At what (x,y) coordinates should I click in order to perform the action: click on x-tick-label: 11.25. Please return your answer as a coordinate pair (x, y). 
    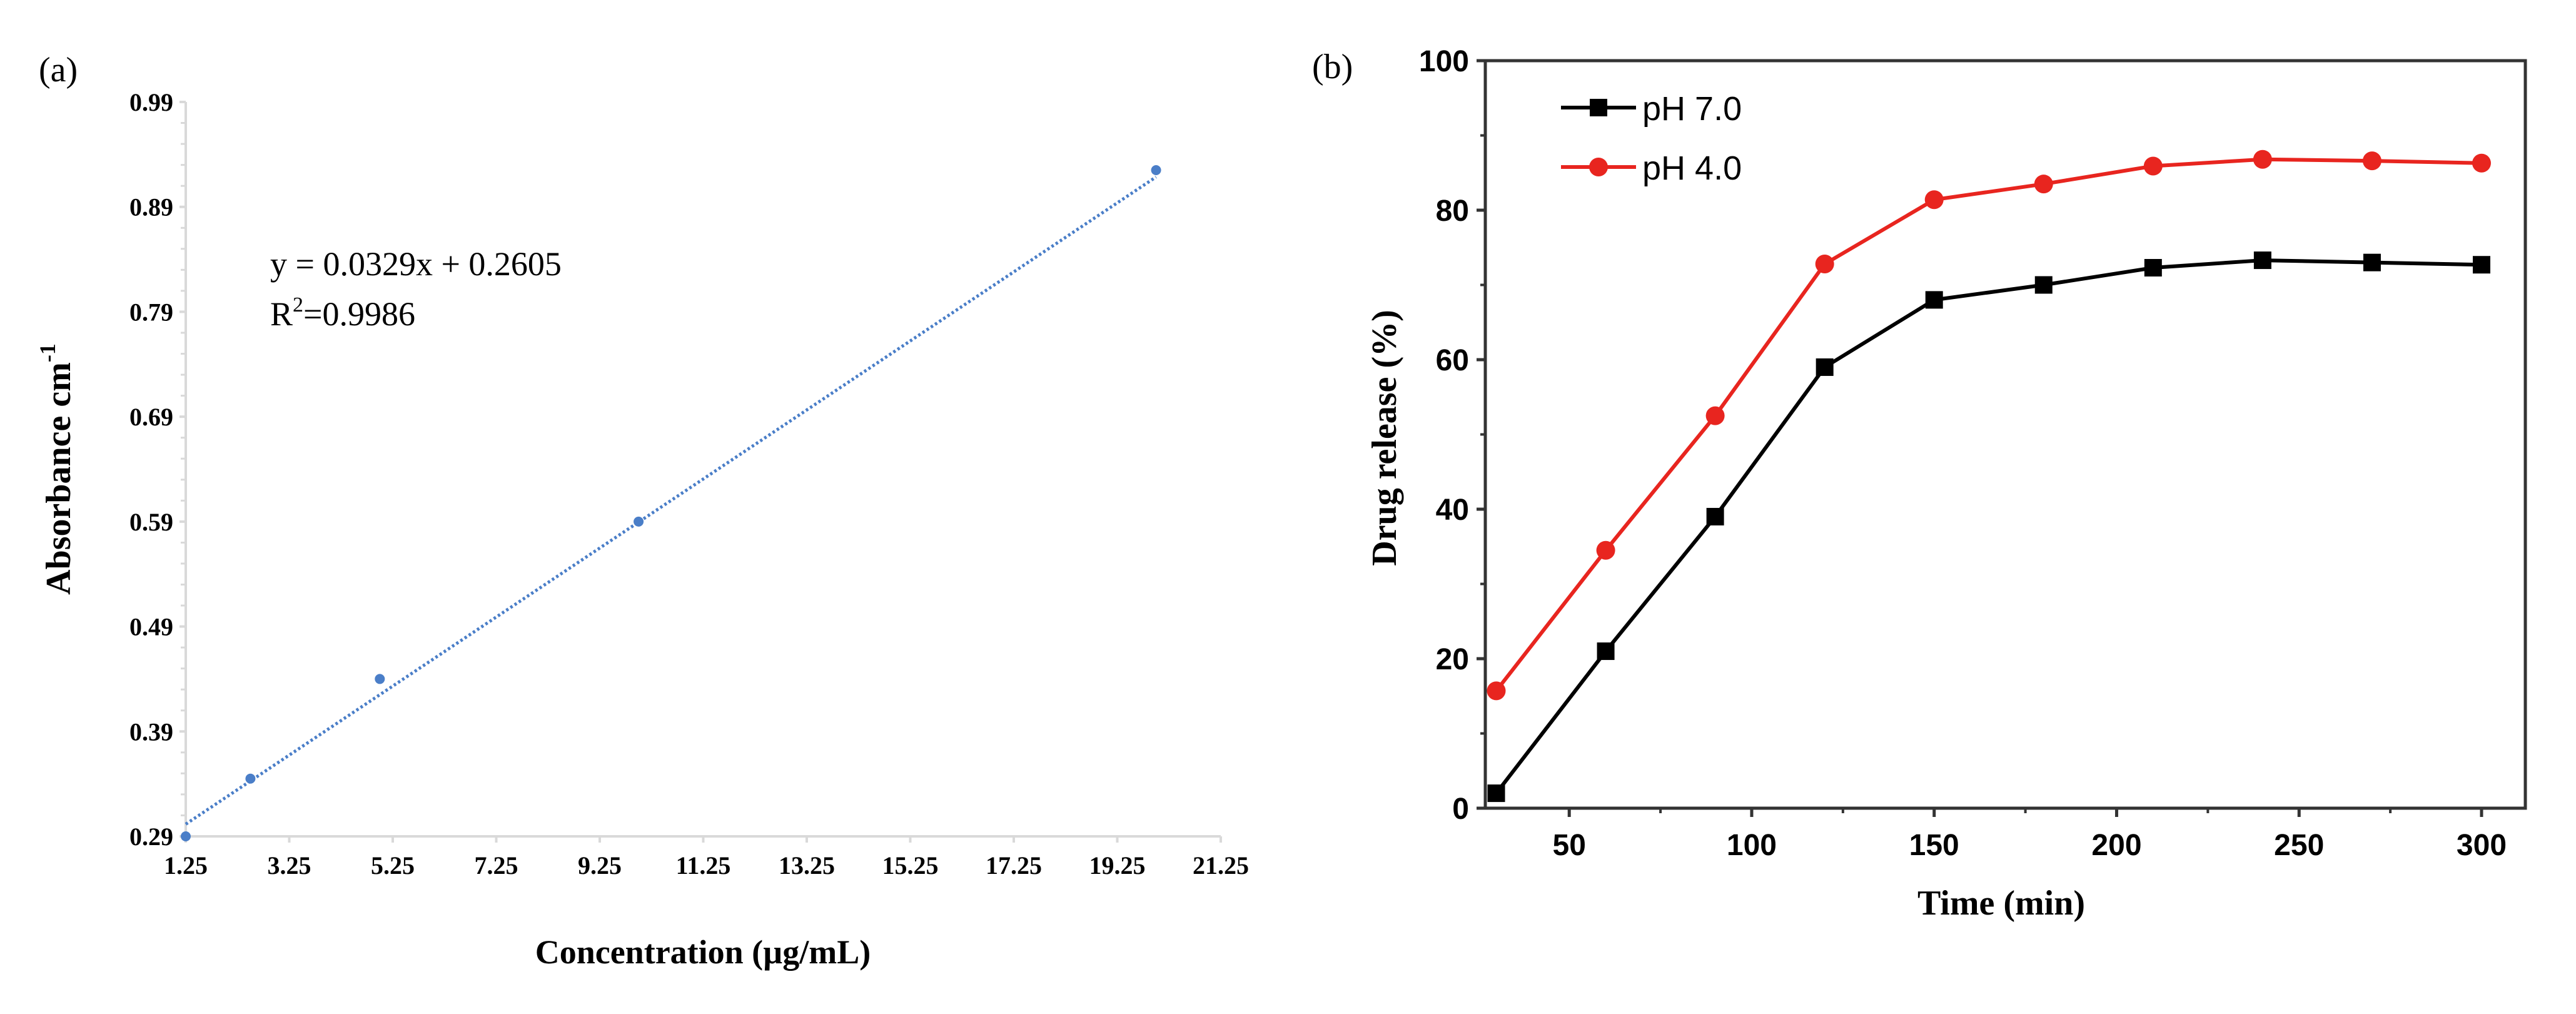
    Looking at the image, I should click on (704, 865).